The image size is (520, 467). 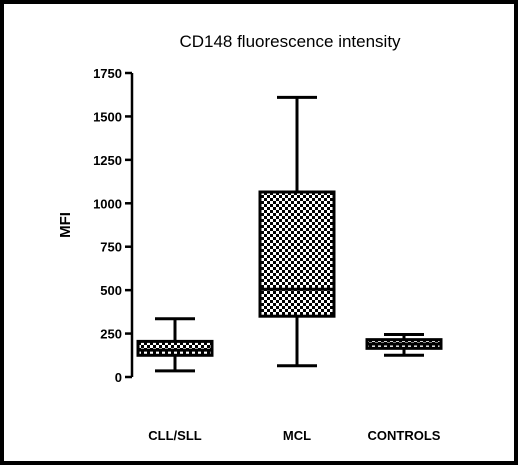 What do you see at coordinates (107, 203) in the screenshot?
I see `y-tick-label: 1000` at bounding box center [107, 203].